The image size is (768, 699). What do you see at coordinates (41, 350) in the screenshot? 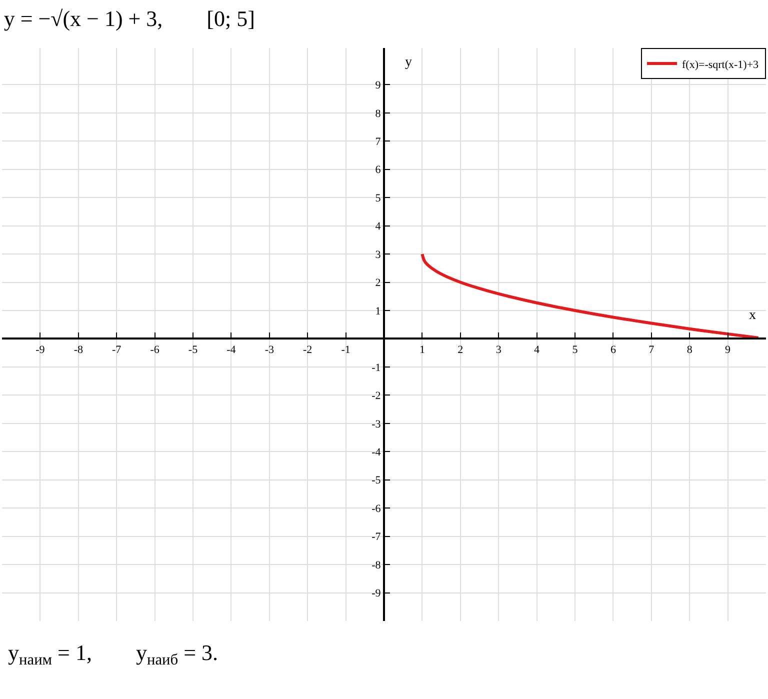
I see `x-tick-label: -9` at bounding box center [41, 350].